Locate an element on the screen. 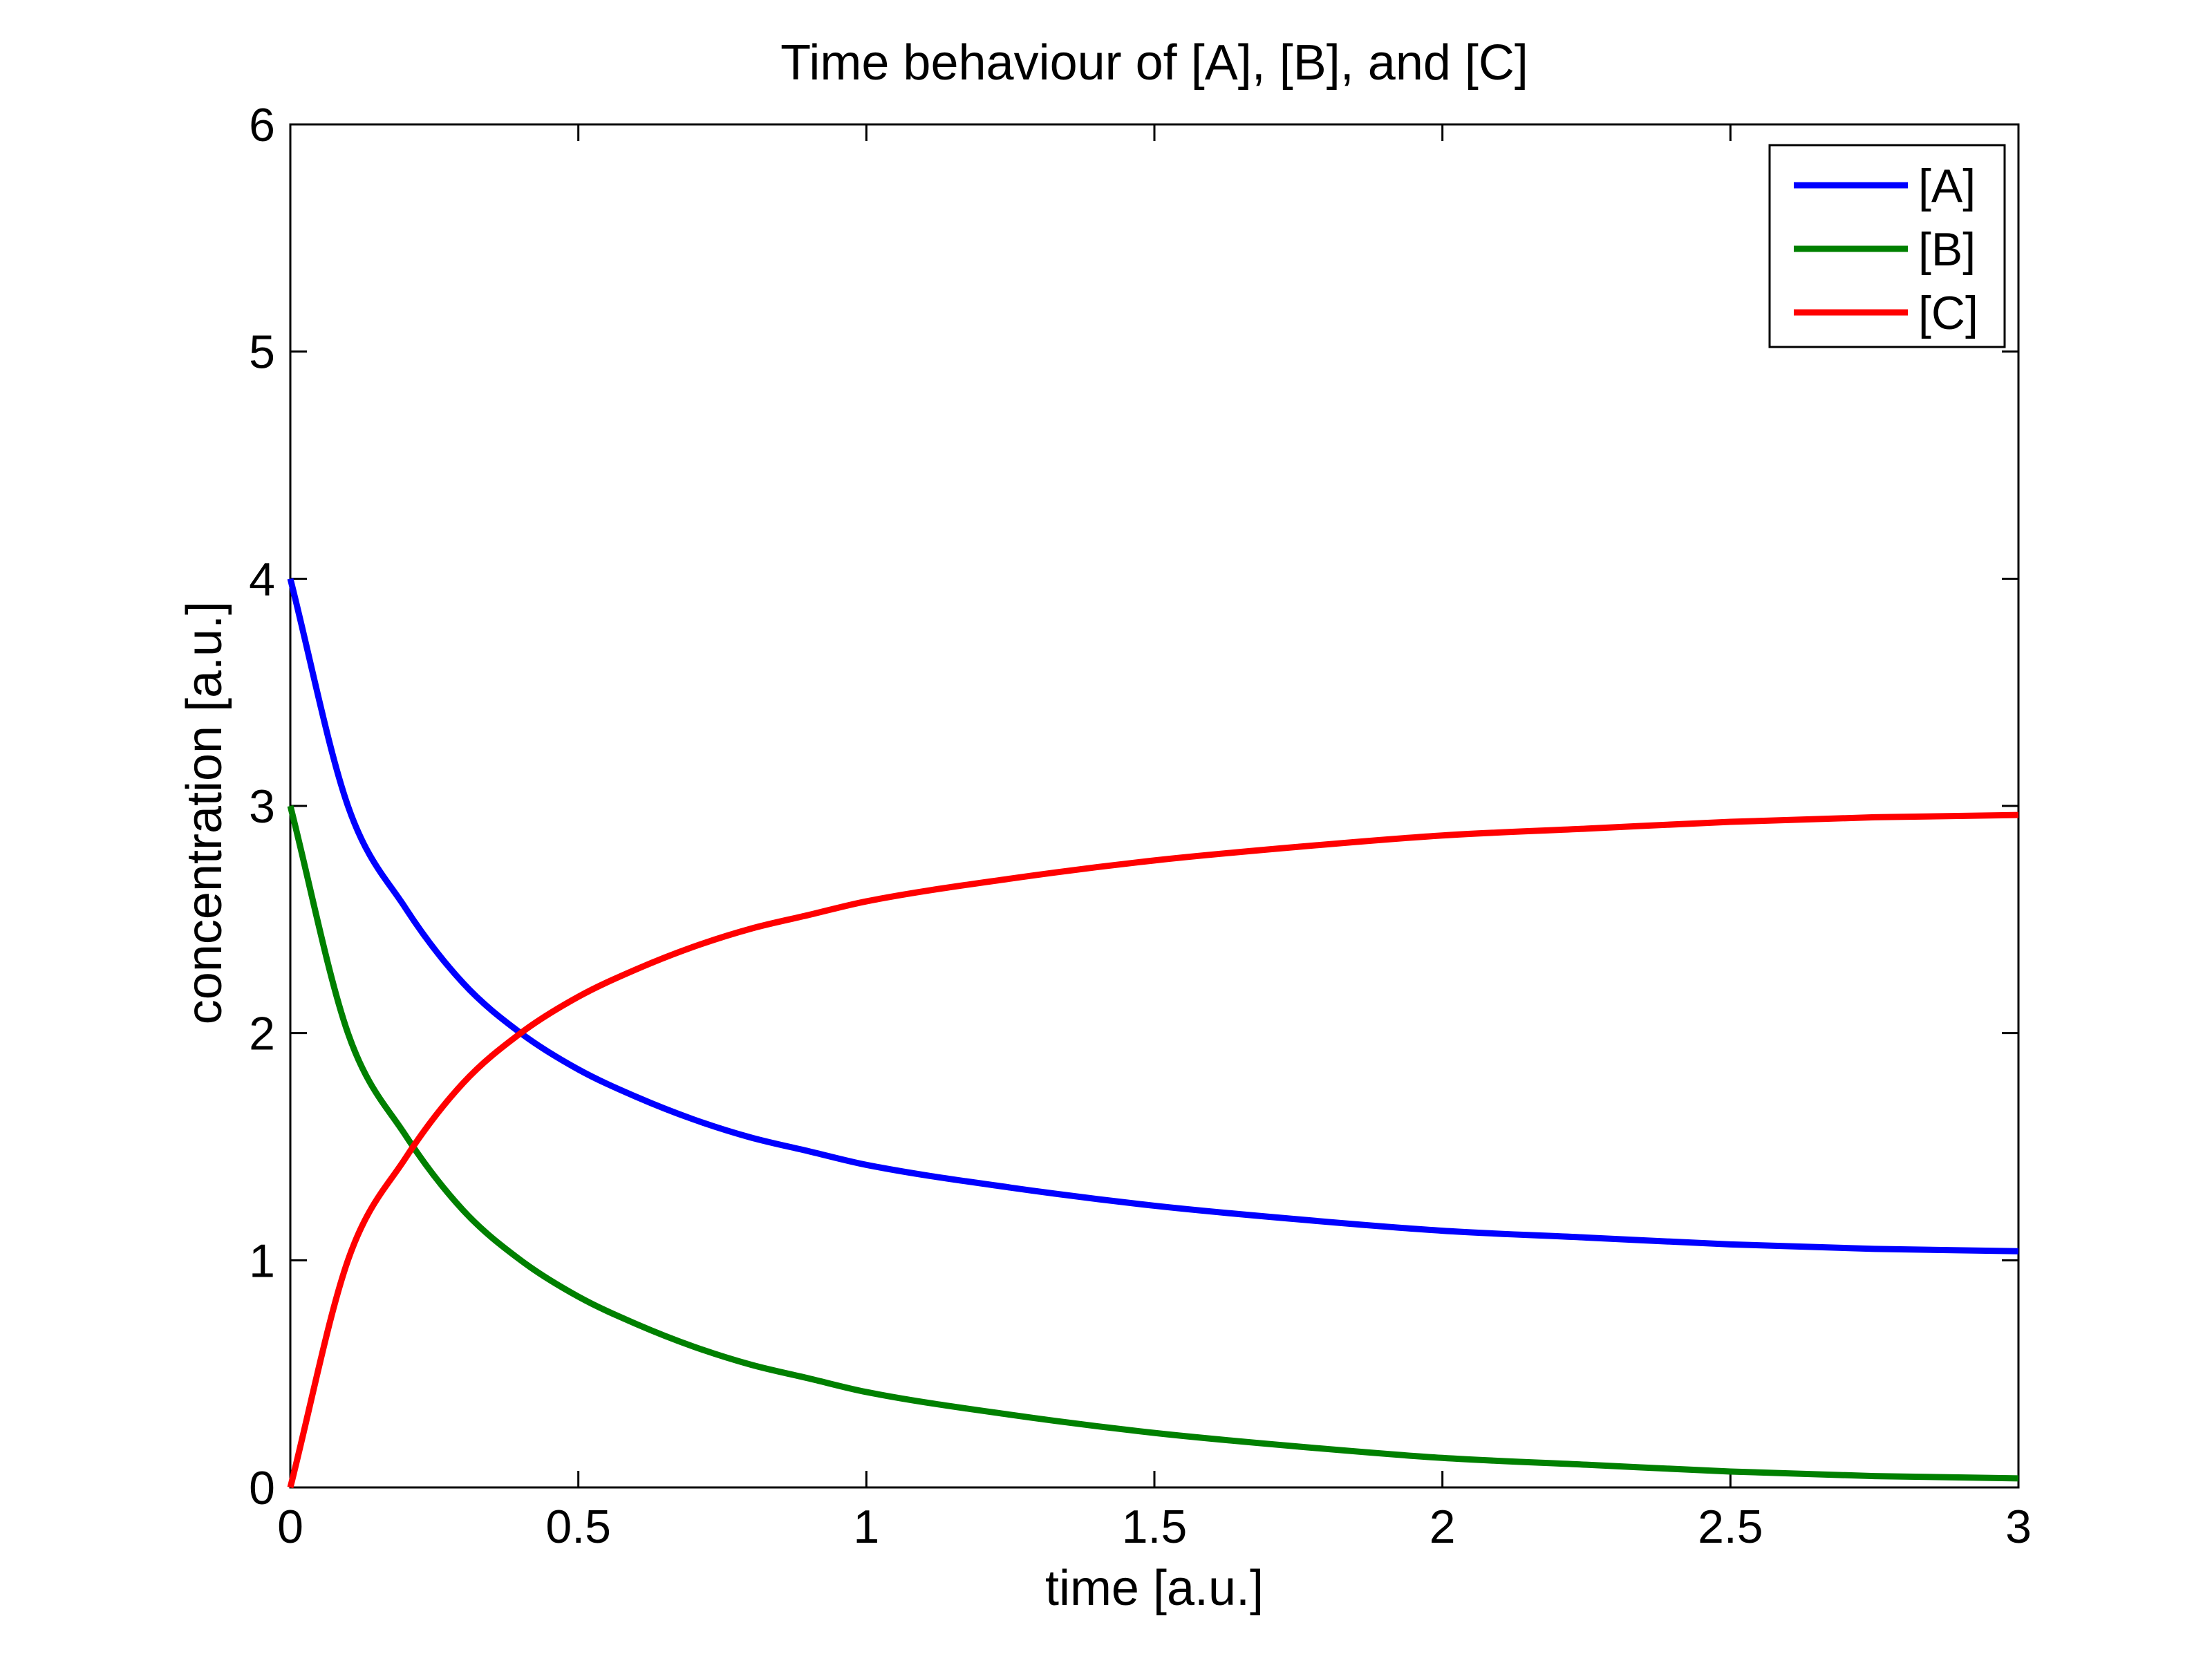 The height and width of the screenshot is (1663, 2212). x-tick-label: 0 is located at coordinates (290, 1527).